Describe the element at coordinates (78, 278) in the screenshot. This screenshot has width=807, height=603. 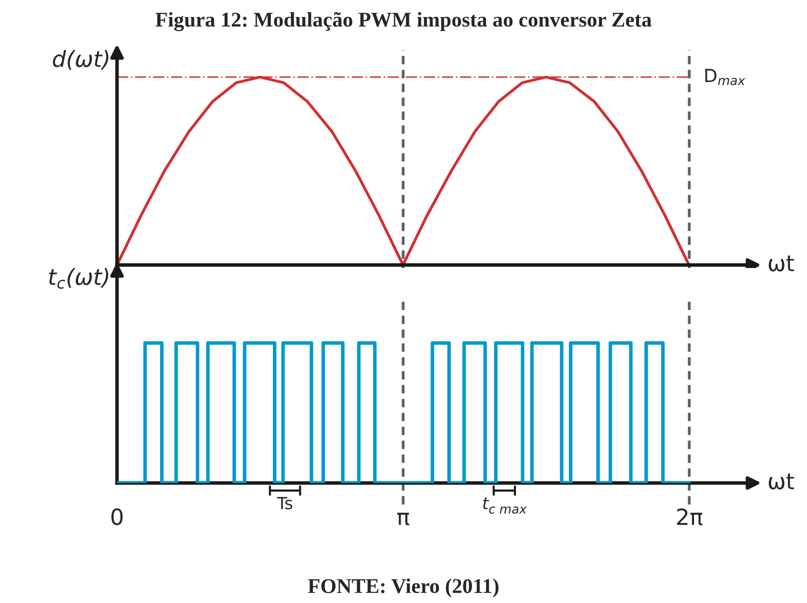
I see `y-axis-title: t$_{c}$(ωt)` at that location.